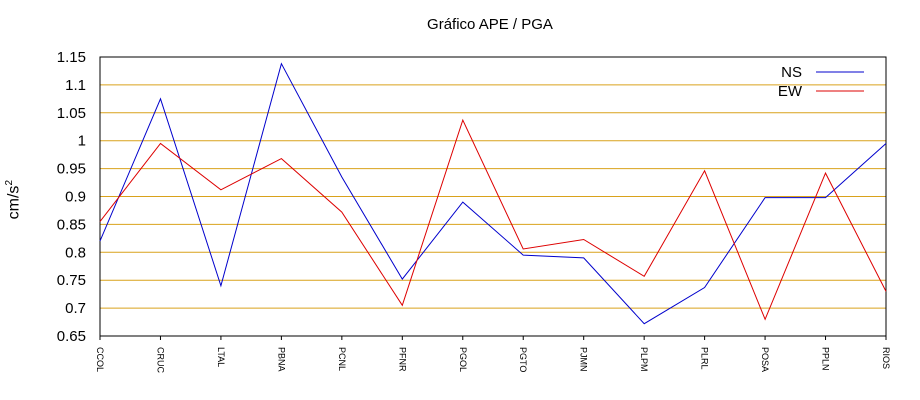  Describe the element at coordinates (644, 359) in the screenshot. I see `x-tick-label: PLPM` at that location.